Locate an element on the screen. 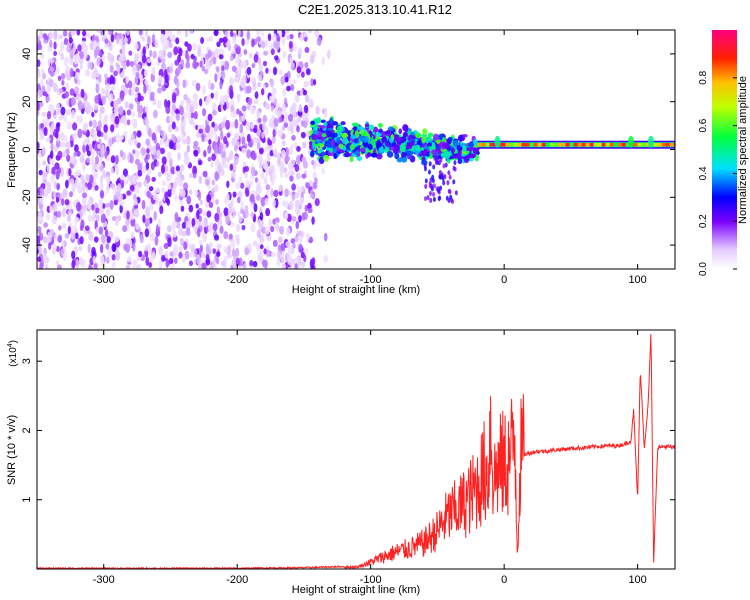 The image size is (750, 600). x-tick-label: -100 is located at coordinates (371, 580).